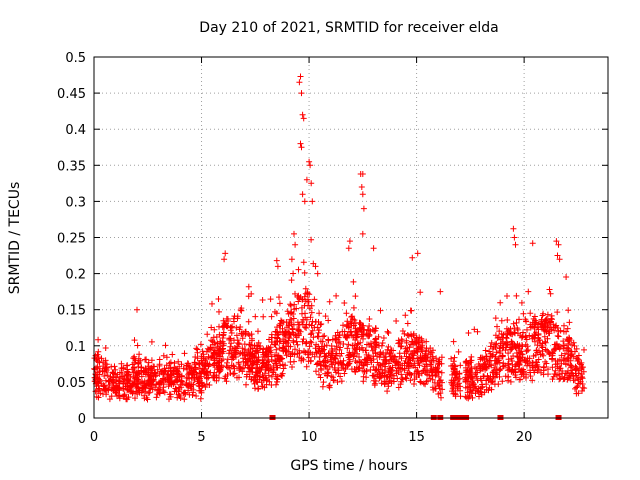 This screenshot has width=640, height=480. Describe the element at coordinates (201, 437) in the screenshot. I see `x-tick-label: 5` at that location.